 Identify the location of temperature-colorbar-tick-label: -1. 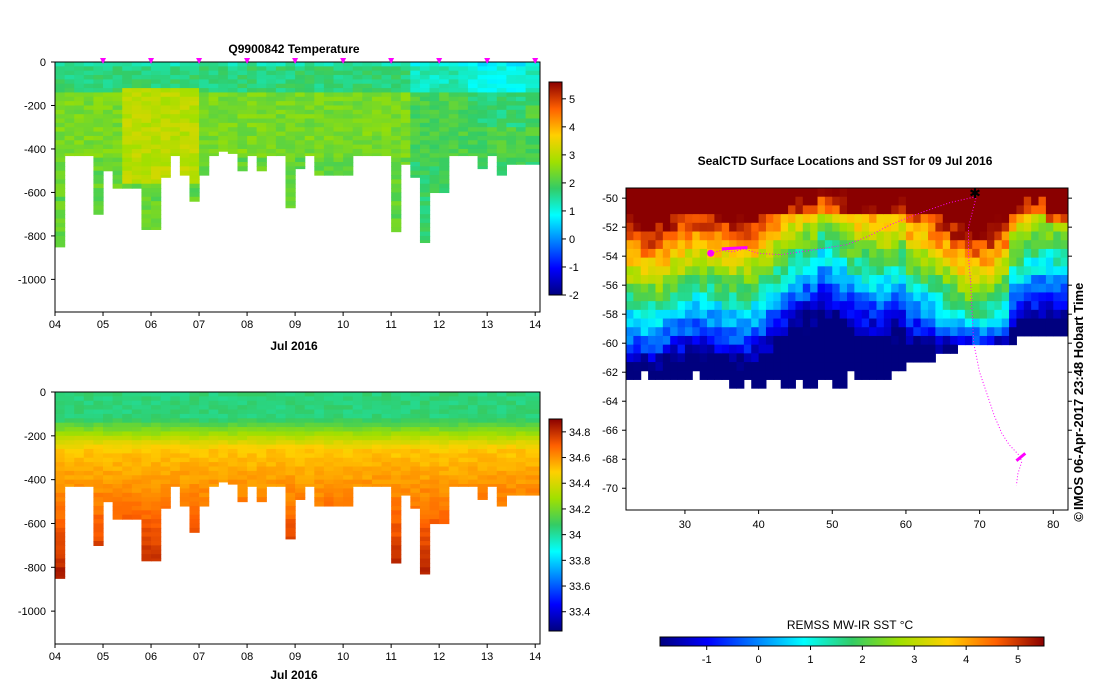
(574, 268).